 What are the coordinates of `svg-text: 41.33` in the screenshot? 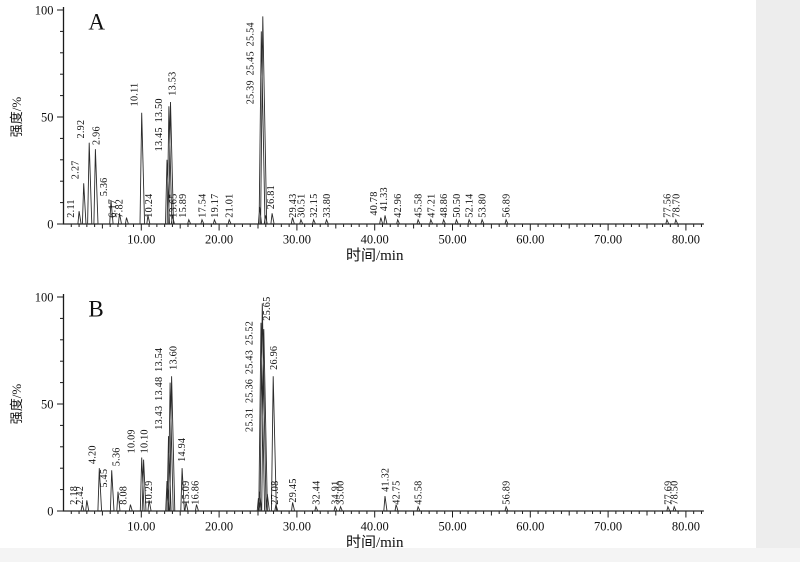 It's located at (384, 199).